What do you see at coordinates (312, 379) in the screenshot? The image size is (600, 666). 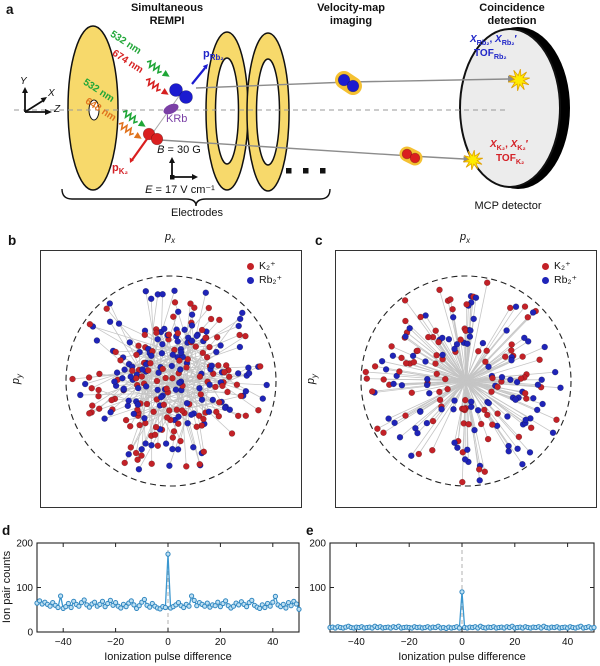 I see `py-label-c: py` at bounding box center [312, 379].